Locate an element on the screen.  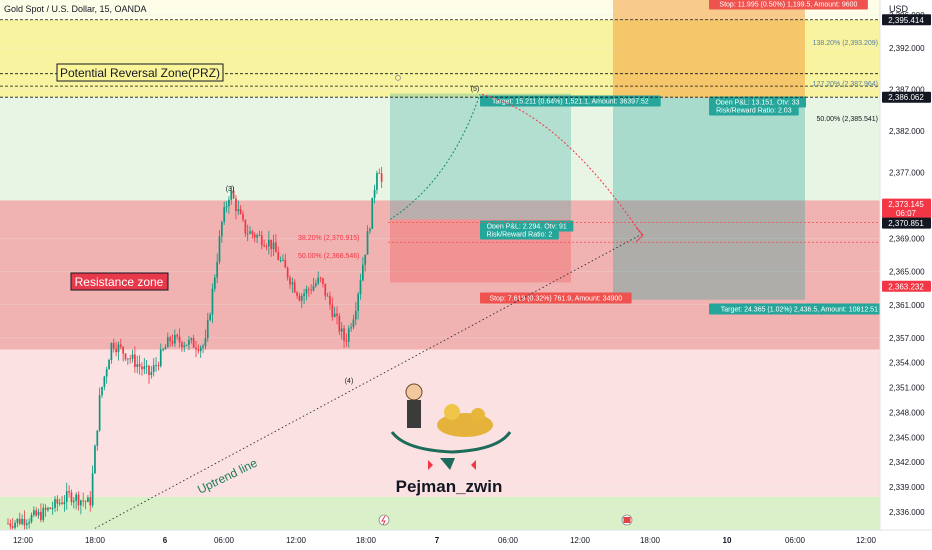
fib-500-label: 50.00% (2,368.546) is located at coordinates (329, 256).